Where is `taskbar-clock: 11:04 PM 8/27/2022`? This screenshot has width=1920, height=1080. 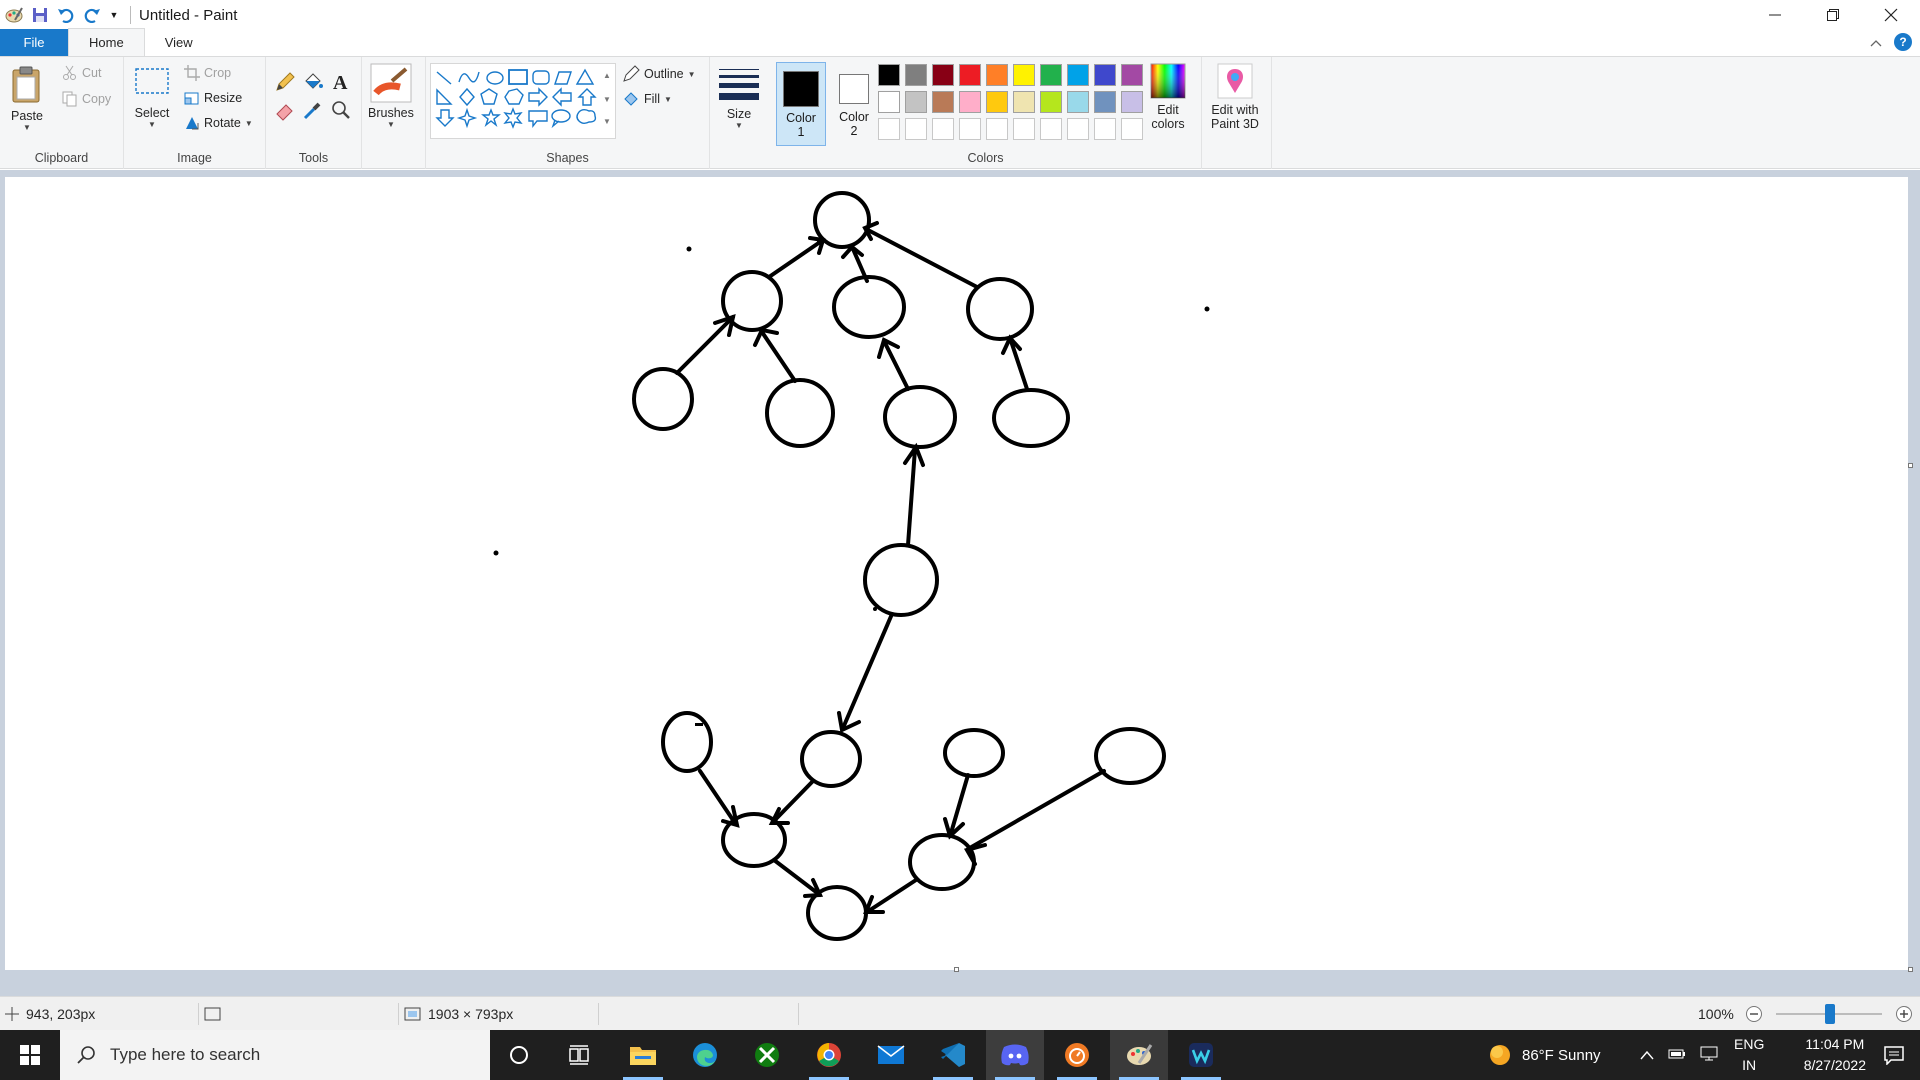
taskbar-clock: 11:04 PM 8/27/2022 is located at coordinates (1835, 1055).